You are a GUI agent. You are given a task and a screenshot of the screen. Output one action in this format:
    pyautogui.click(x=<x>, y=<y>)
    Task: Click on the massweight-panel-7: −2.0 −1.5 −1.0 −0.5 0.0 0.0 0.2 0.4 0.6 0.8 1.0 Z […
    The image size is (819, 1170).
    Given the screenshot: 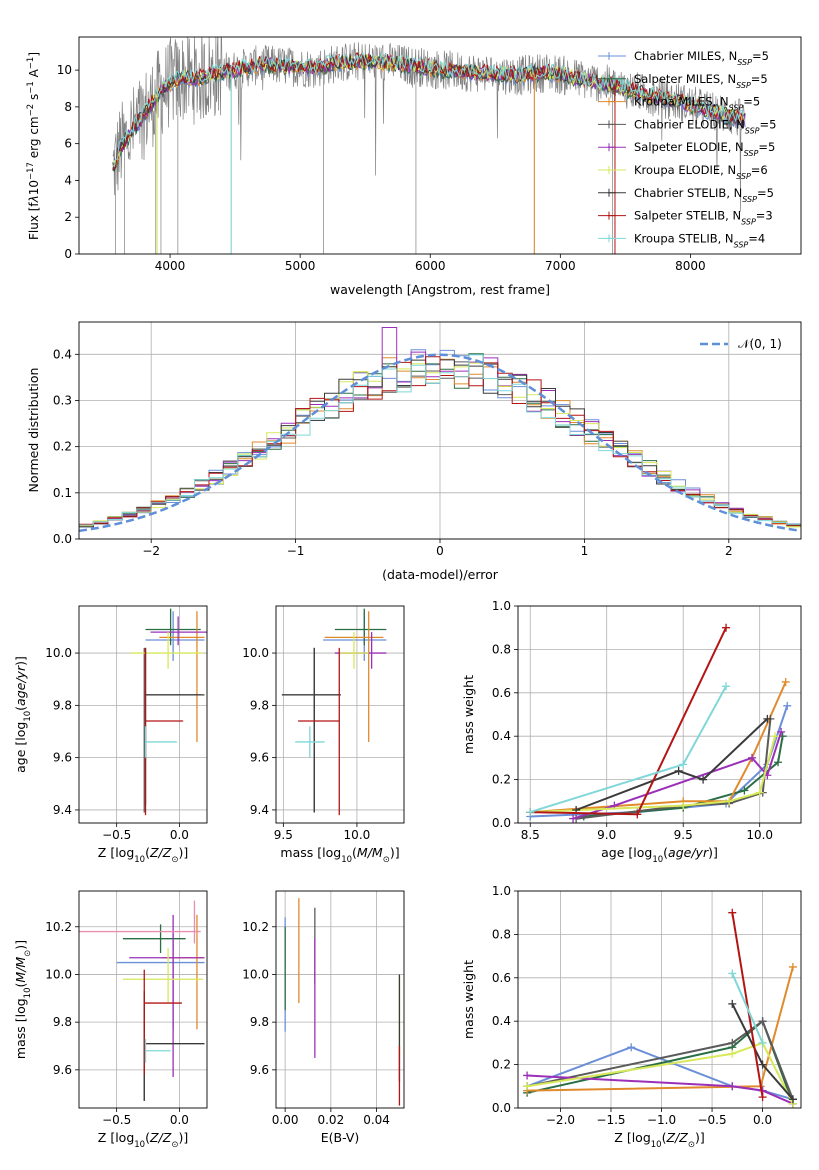 What is the action you would take?
    pyautogui.click(x=631, y=1017)
    